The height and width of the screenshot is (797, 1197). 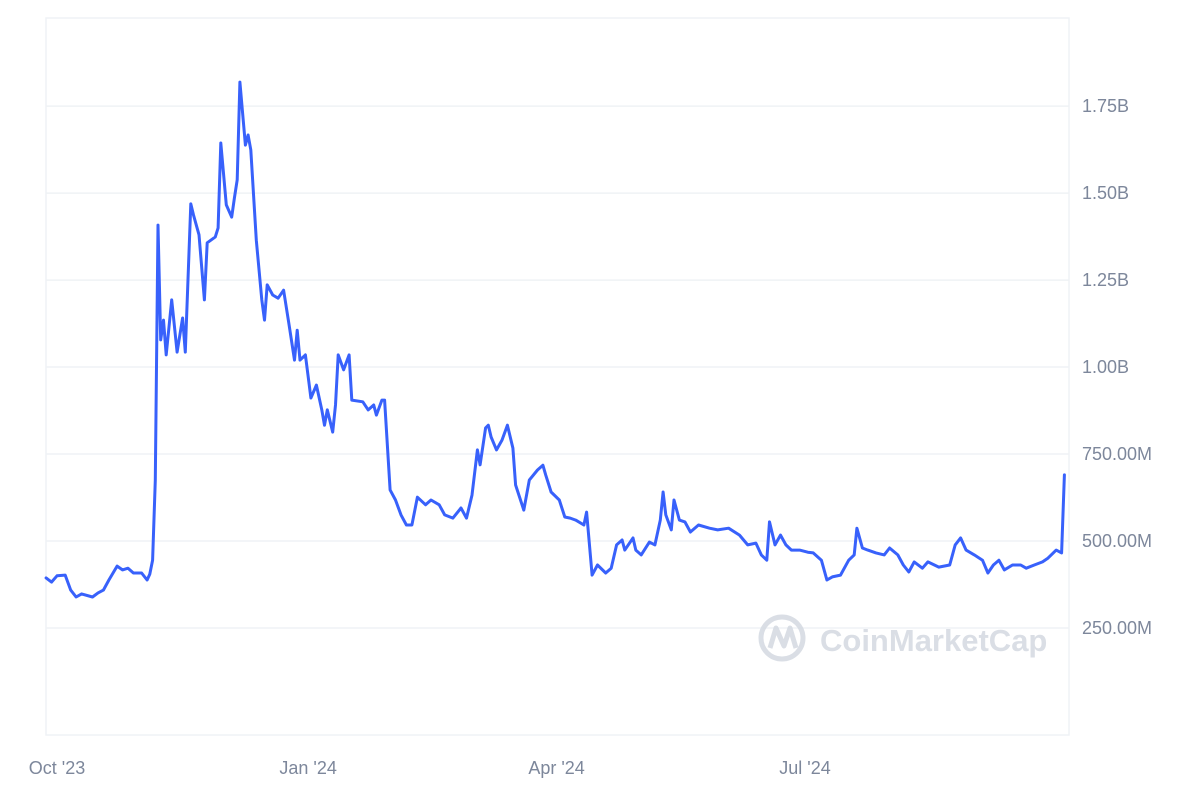 I want to click on x-tick-label: Jul '24, so click(x=804, y=768).